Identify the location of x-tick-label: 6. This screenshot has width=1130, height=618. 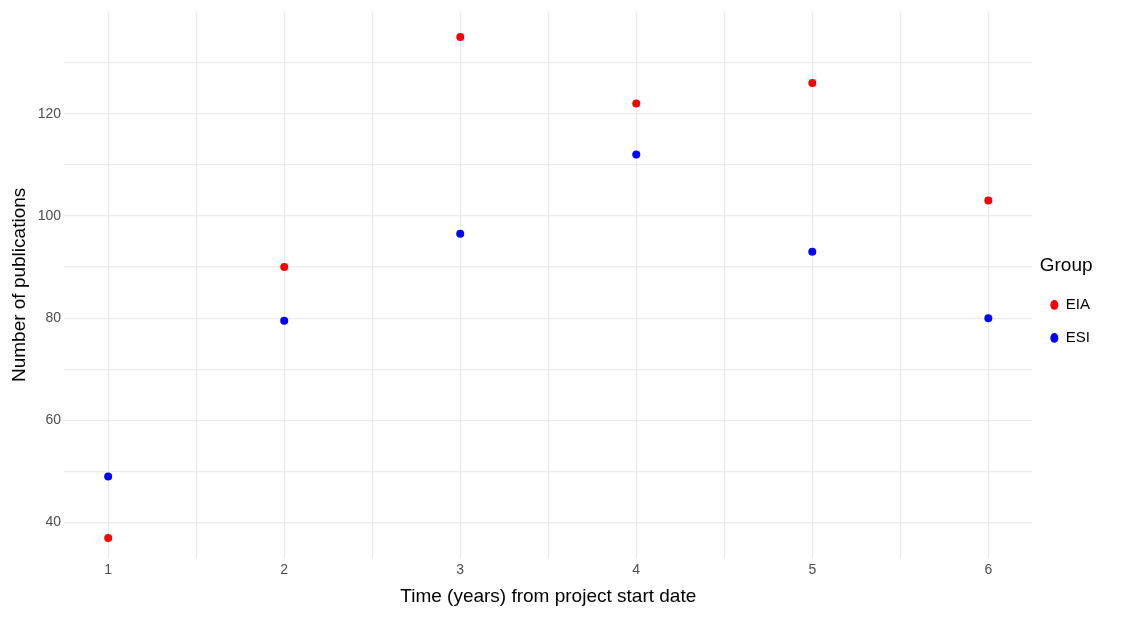
(988, 568).